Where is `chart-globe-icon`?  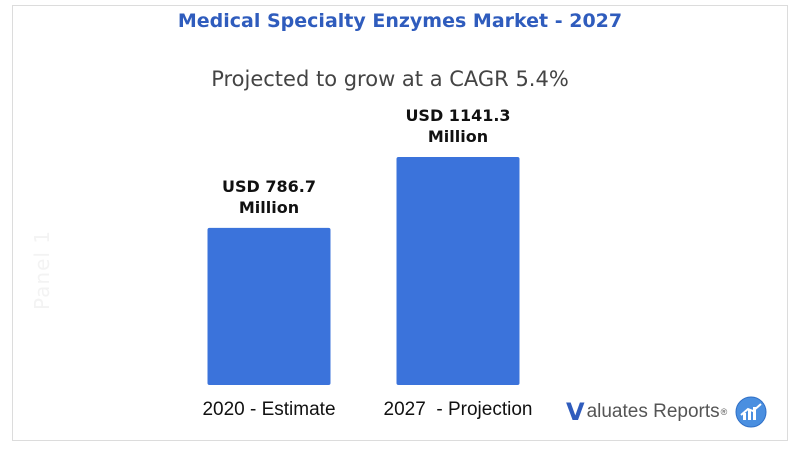 chart-globe-icon is located at coordinates (751, 412).